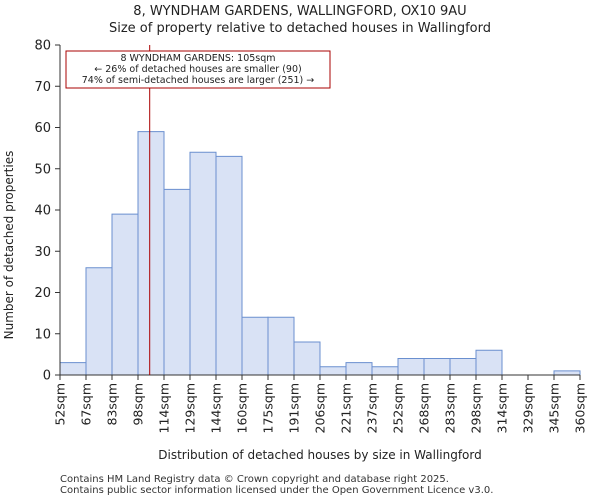  Describe the element at coordinates (450, 408) in the screenshot. I see `x-tick-label: 283sqm` at that location.